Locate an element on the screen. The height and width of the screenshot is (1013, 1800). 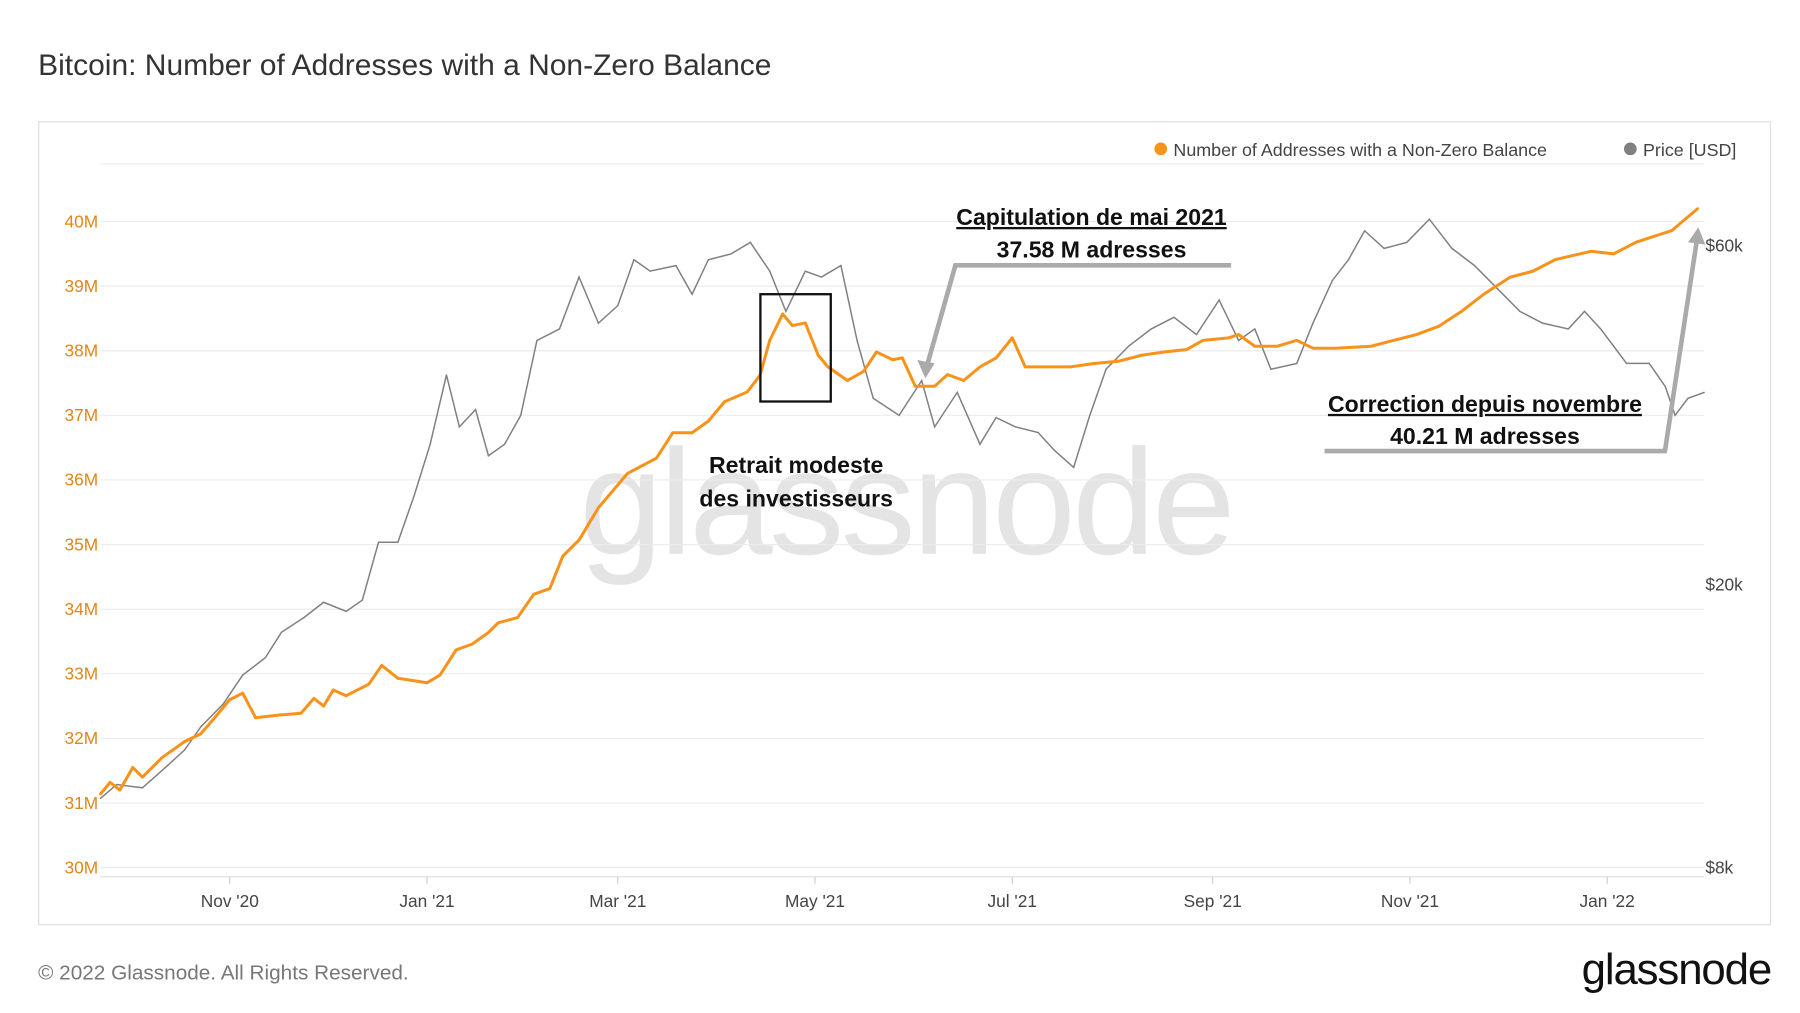
left-axis: 30M 31M 32M 33M 34M 35M 36M 37M 38M 39M 40M is located at coordinates (81, 544).